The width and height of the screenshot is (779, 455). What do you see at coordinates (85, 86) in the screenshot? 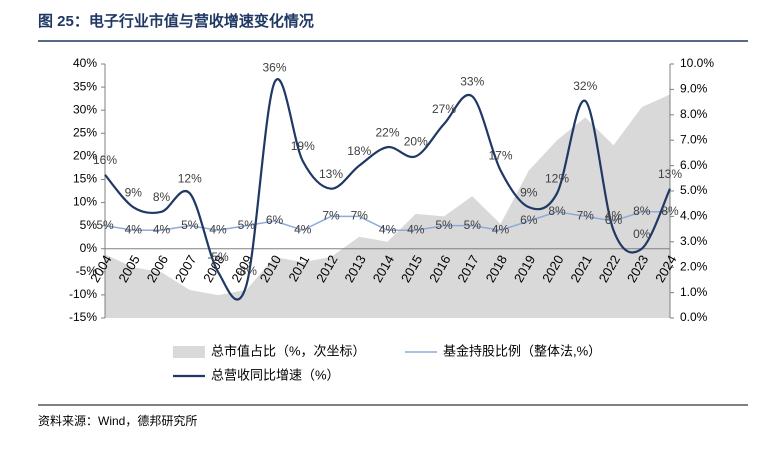
I see `y-tick-label: 35%` at bounding box center [85, 86].